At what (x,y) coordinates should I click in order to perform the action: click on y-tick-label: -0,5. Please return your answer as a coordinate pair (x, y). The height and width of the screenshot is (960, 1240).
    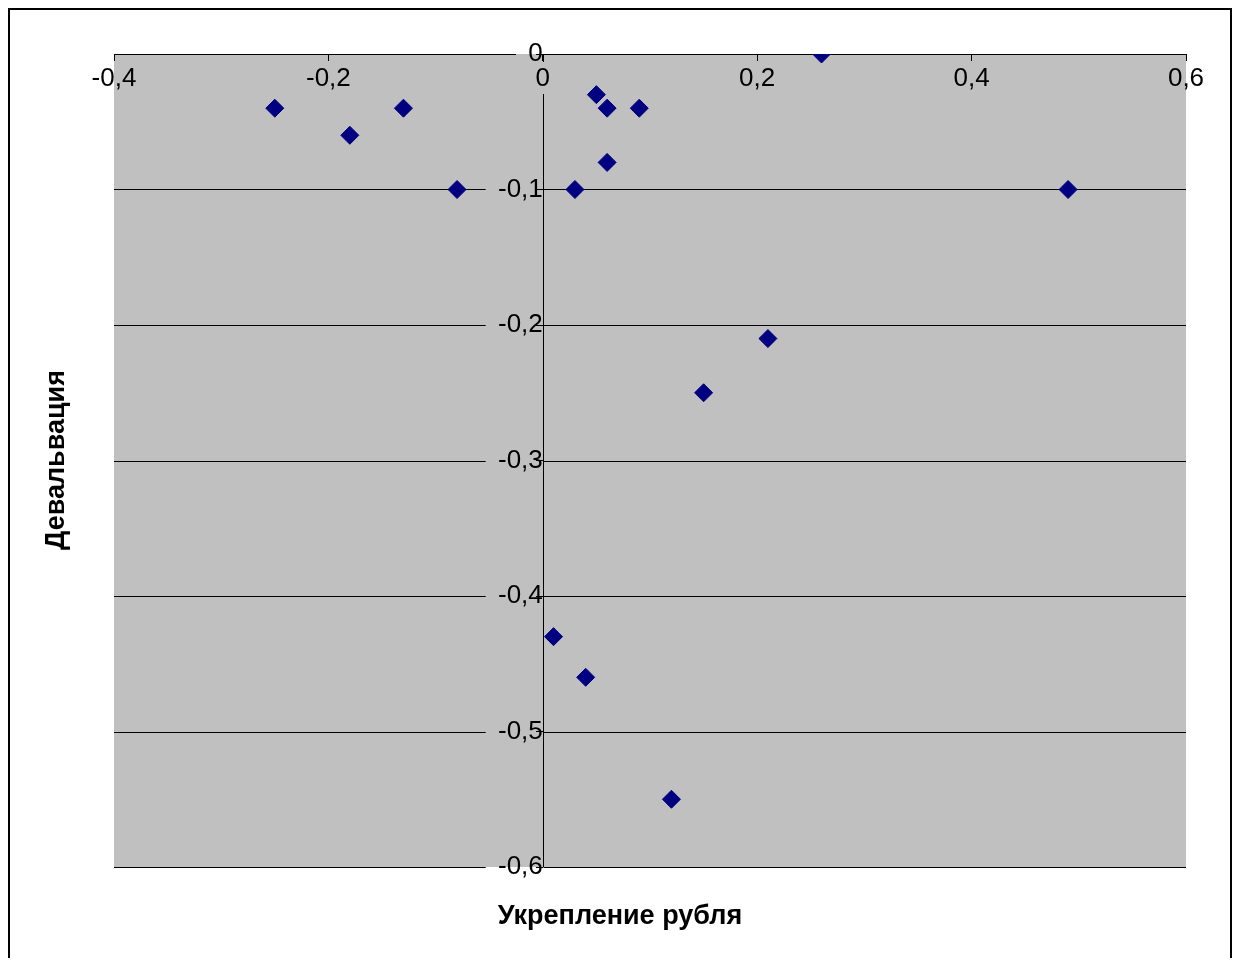
    Looking at the image, I should click on (520, 729).